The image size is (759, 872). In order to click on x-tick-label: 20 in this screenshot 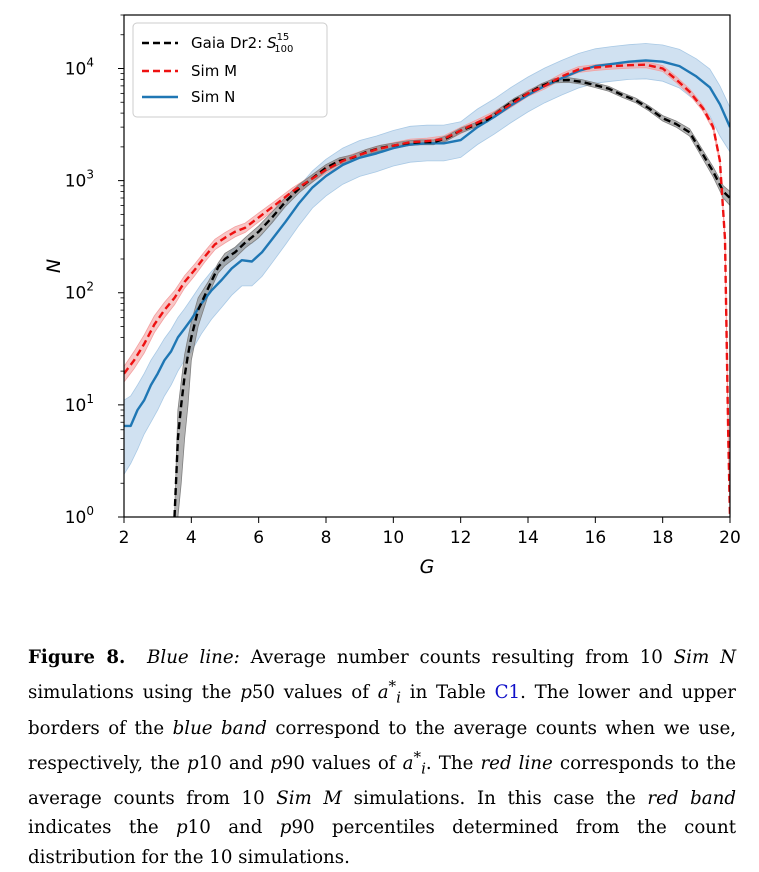, I will do `click(730, 538)`.